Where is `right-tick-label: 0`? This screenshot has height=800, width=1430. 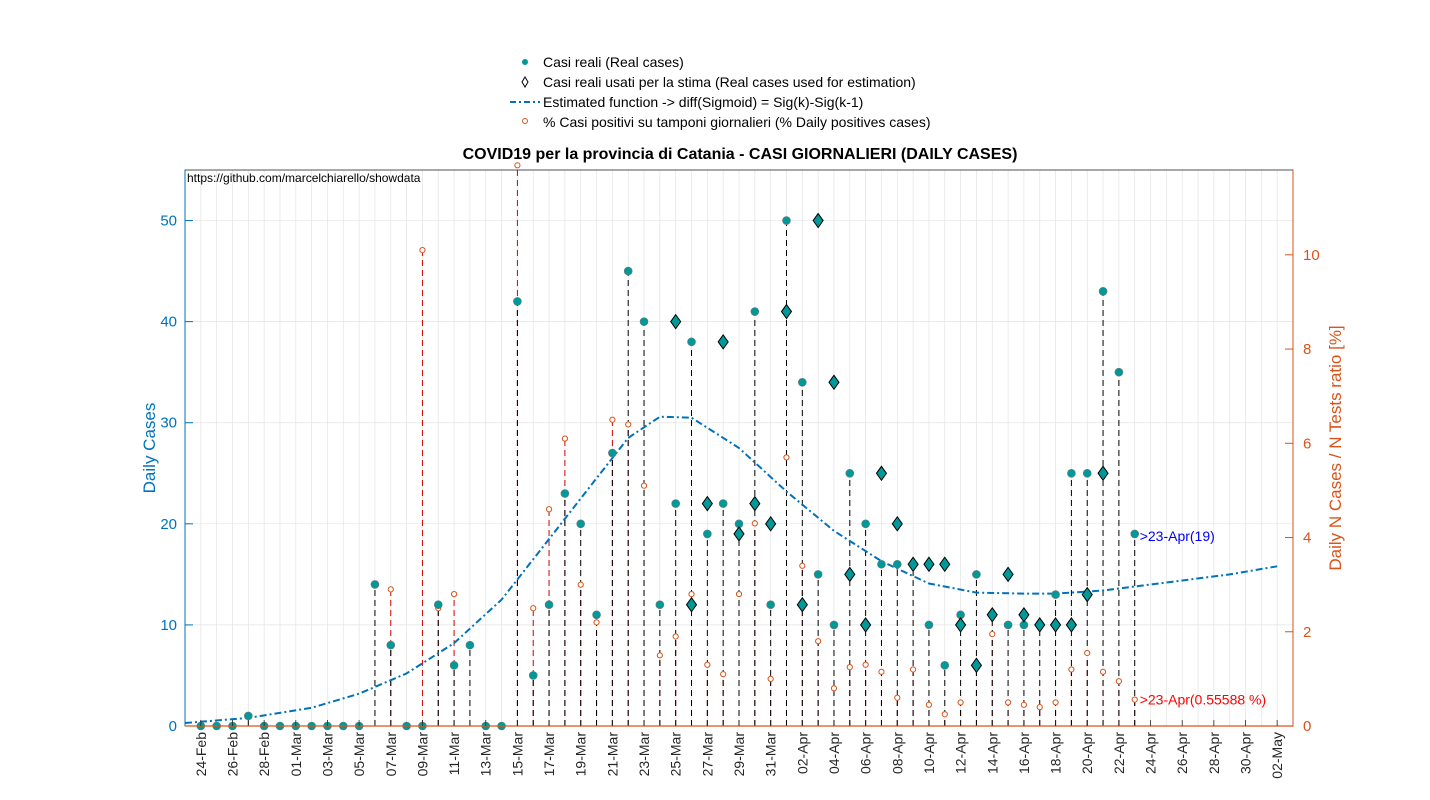 right-tick-label: 0 is located at coordinates (1307, 726).